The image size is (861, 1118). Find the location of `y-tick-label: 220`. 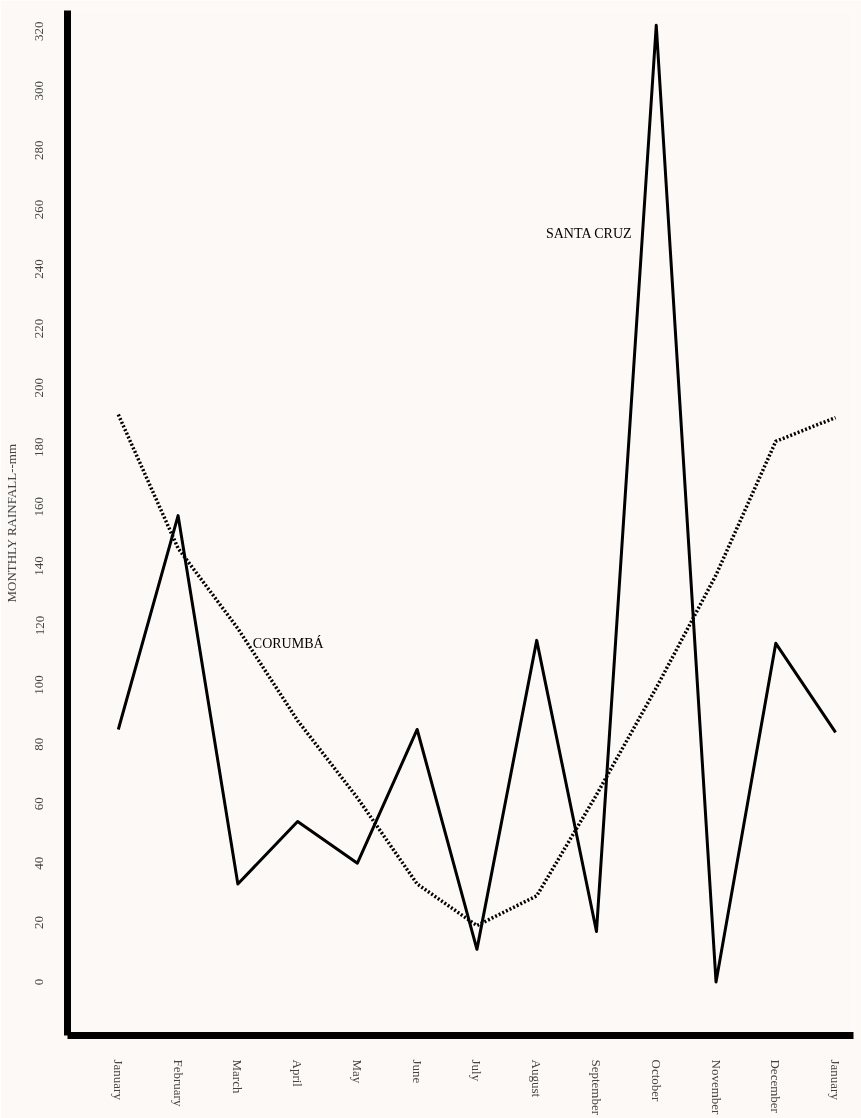

y-tick-label: 220 is located at coordinates (39, 328).